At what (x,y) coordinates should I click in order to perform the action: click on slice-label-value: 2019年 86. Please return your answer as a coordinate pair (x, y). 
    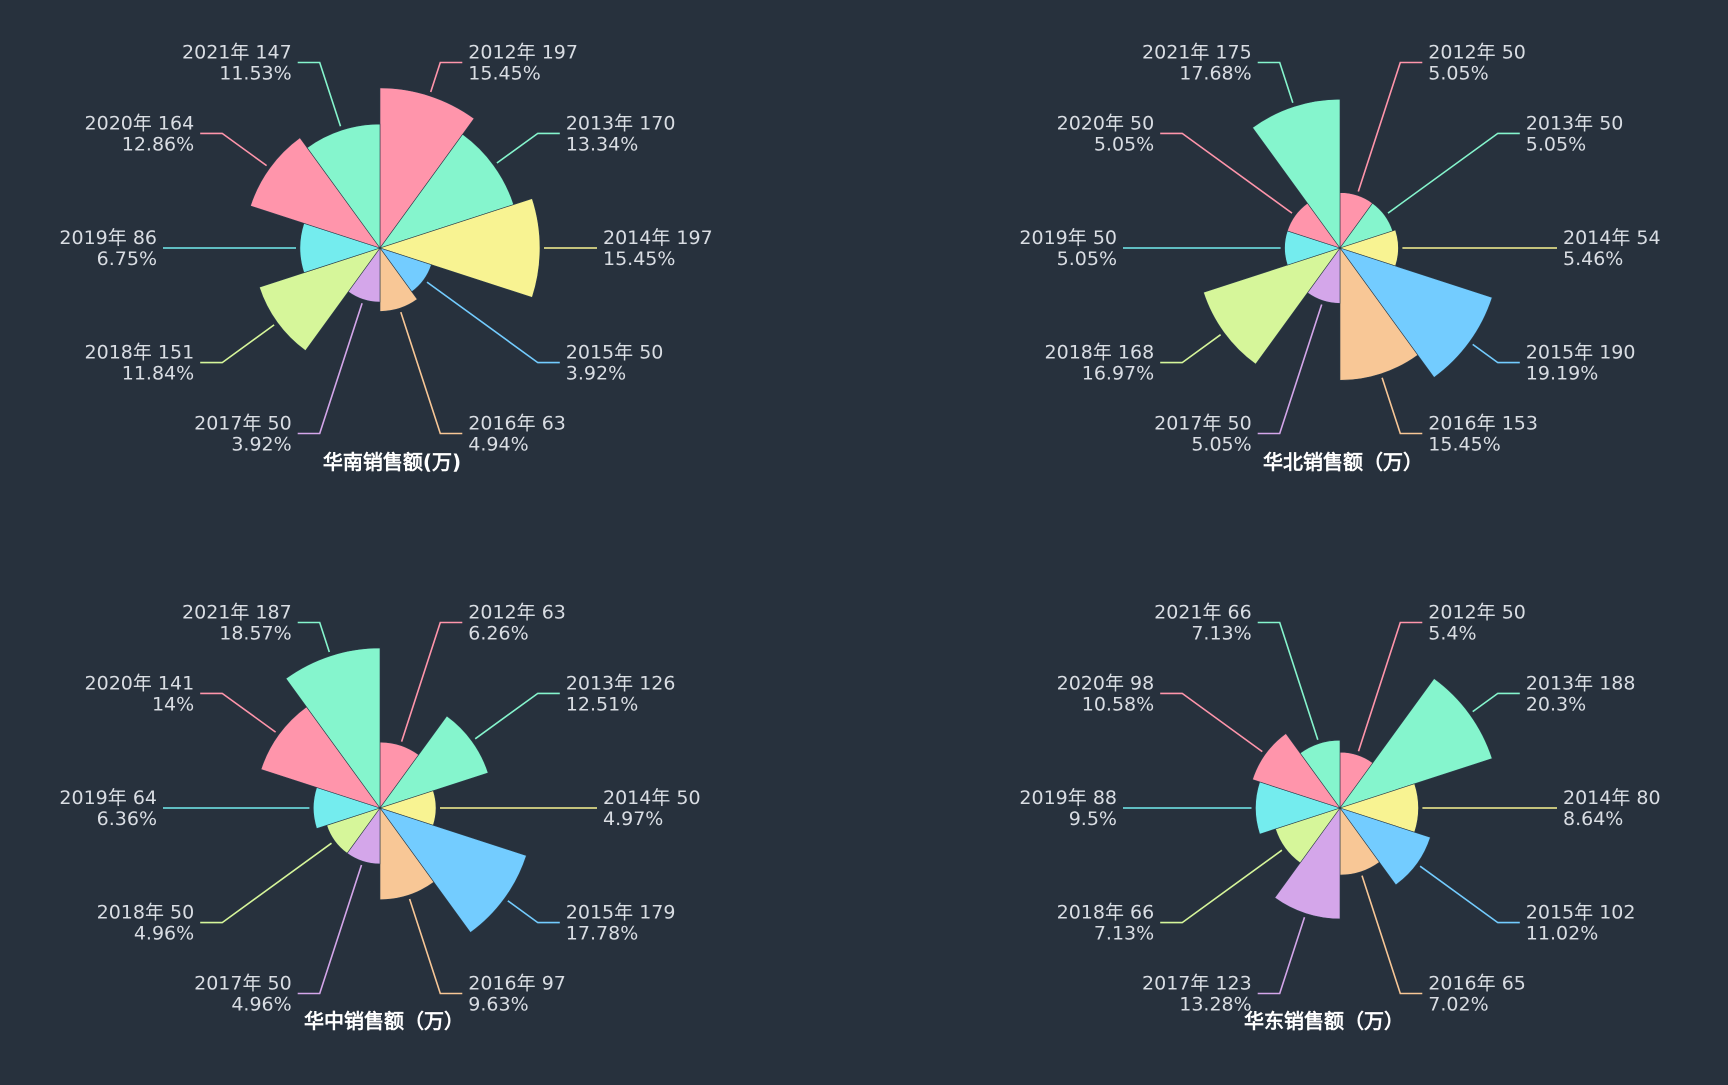
    Looking at the image, I should click on (108, 238).